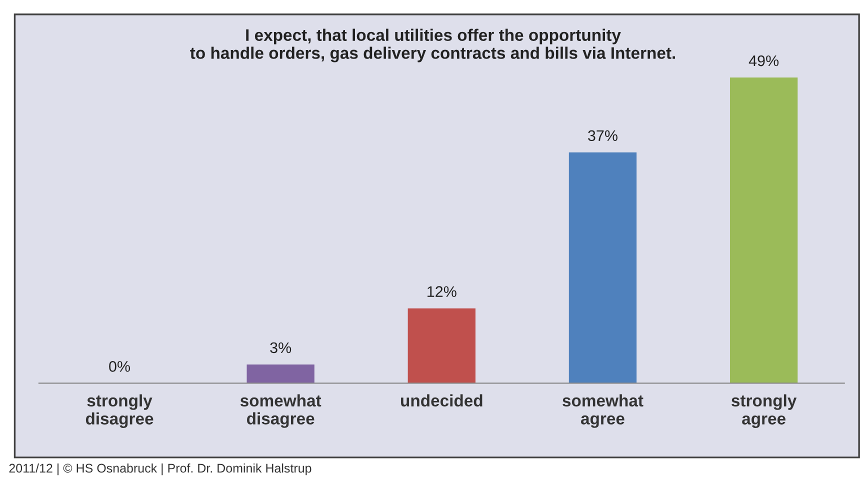 Image resolution: width=866 pixels, height=479 pixels. What do you see at coordinates (603, 411) in the screenshot?
I see `x-tick-label: somewhat agree` at bounding box center [603, 411].